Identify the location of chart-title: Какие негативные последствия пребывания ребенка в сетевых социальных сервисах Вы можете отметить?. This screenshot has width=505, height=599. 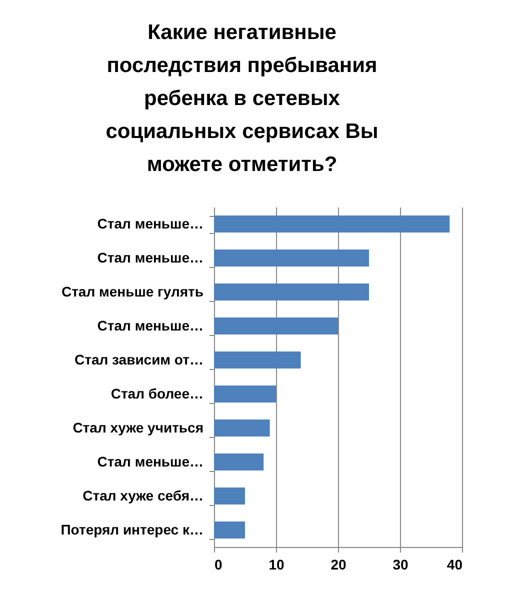
(242, 98).